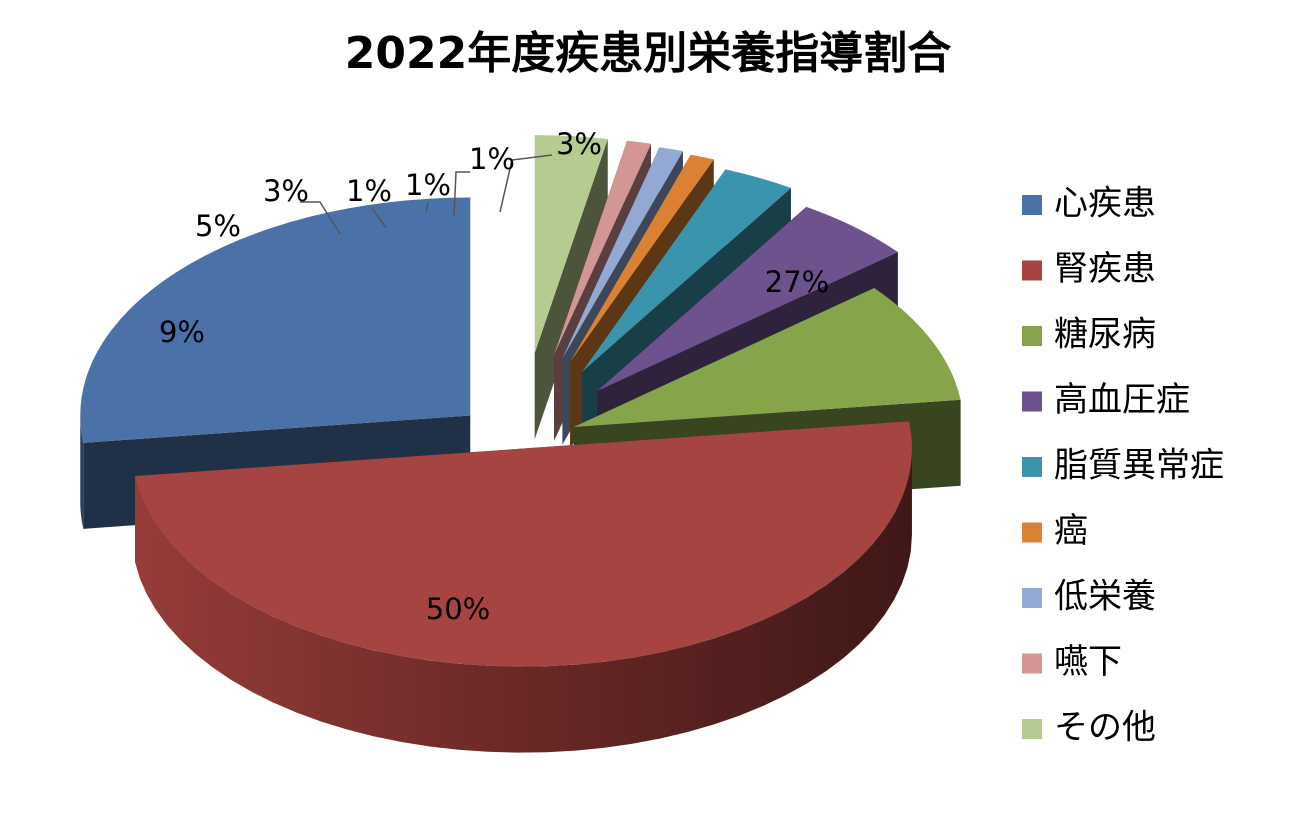 This screenshot has width=1299, height=835. Describe the element at coordinates (492, 159) in the screenshot. I see `data-label-7: 1%` at that location.